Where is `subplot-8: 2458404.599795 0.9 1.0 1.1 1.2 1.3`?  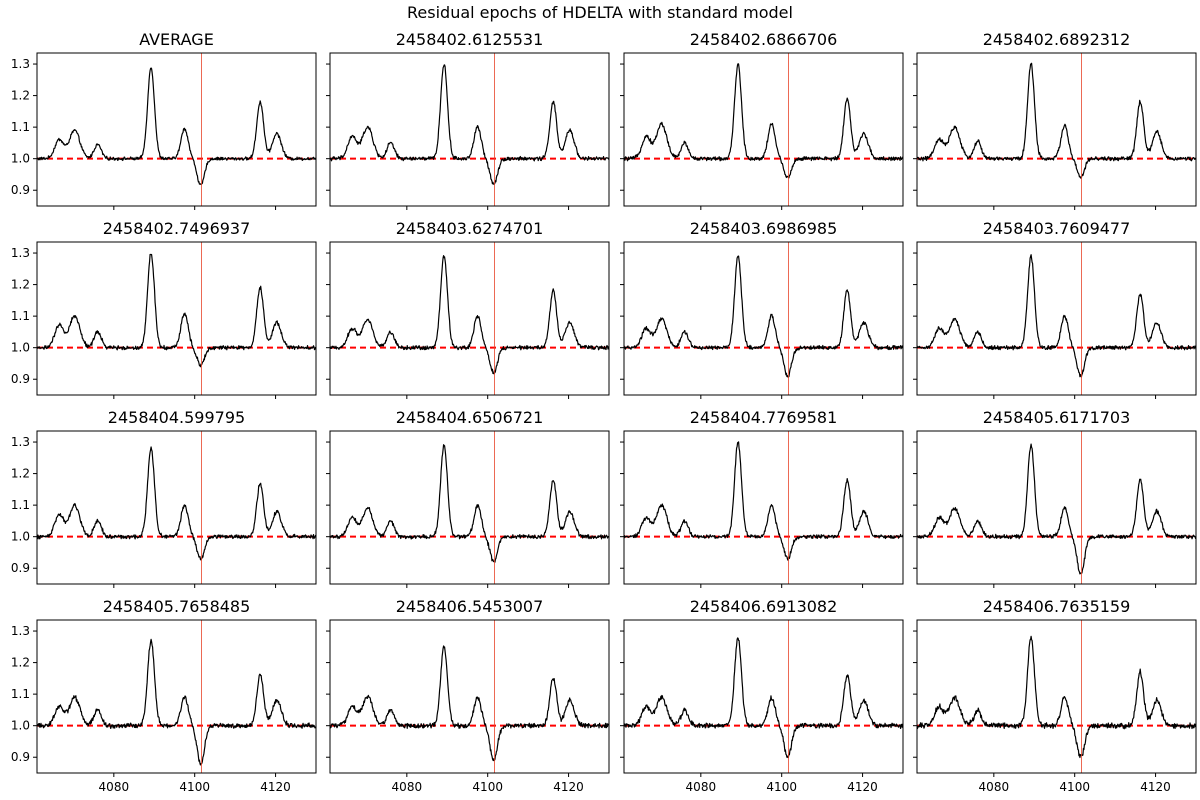
subplot-8: 2458404.599795 0.9 1.0 1.1 1.2 1.3 is located at coordinates (164, 498).